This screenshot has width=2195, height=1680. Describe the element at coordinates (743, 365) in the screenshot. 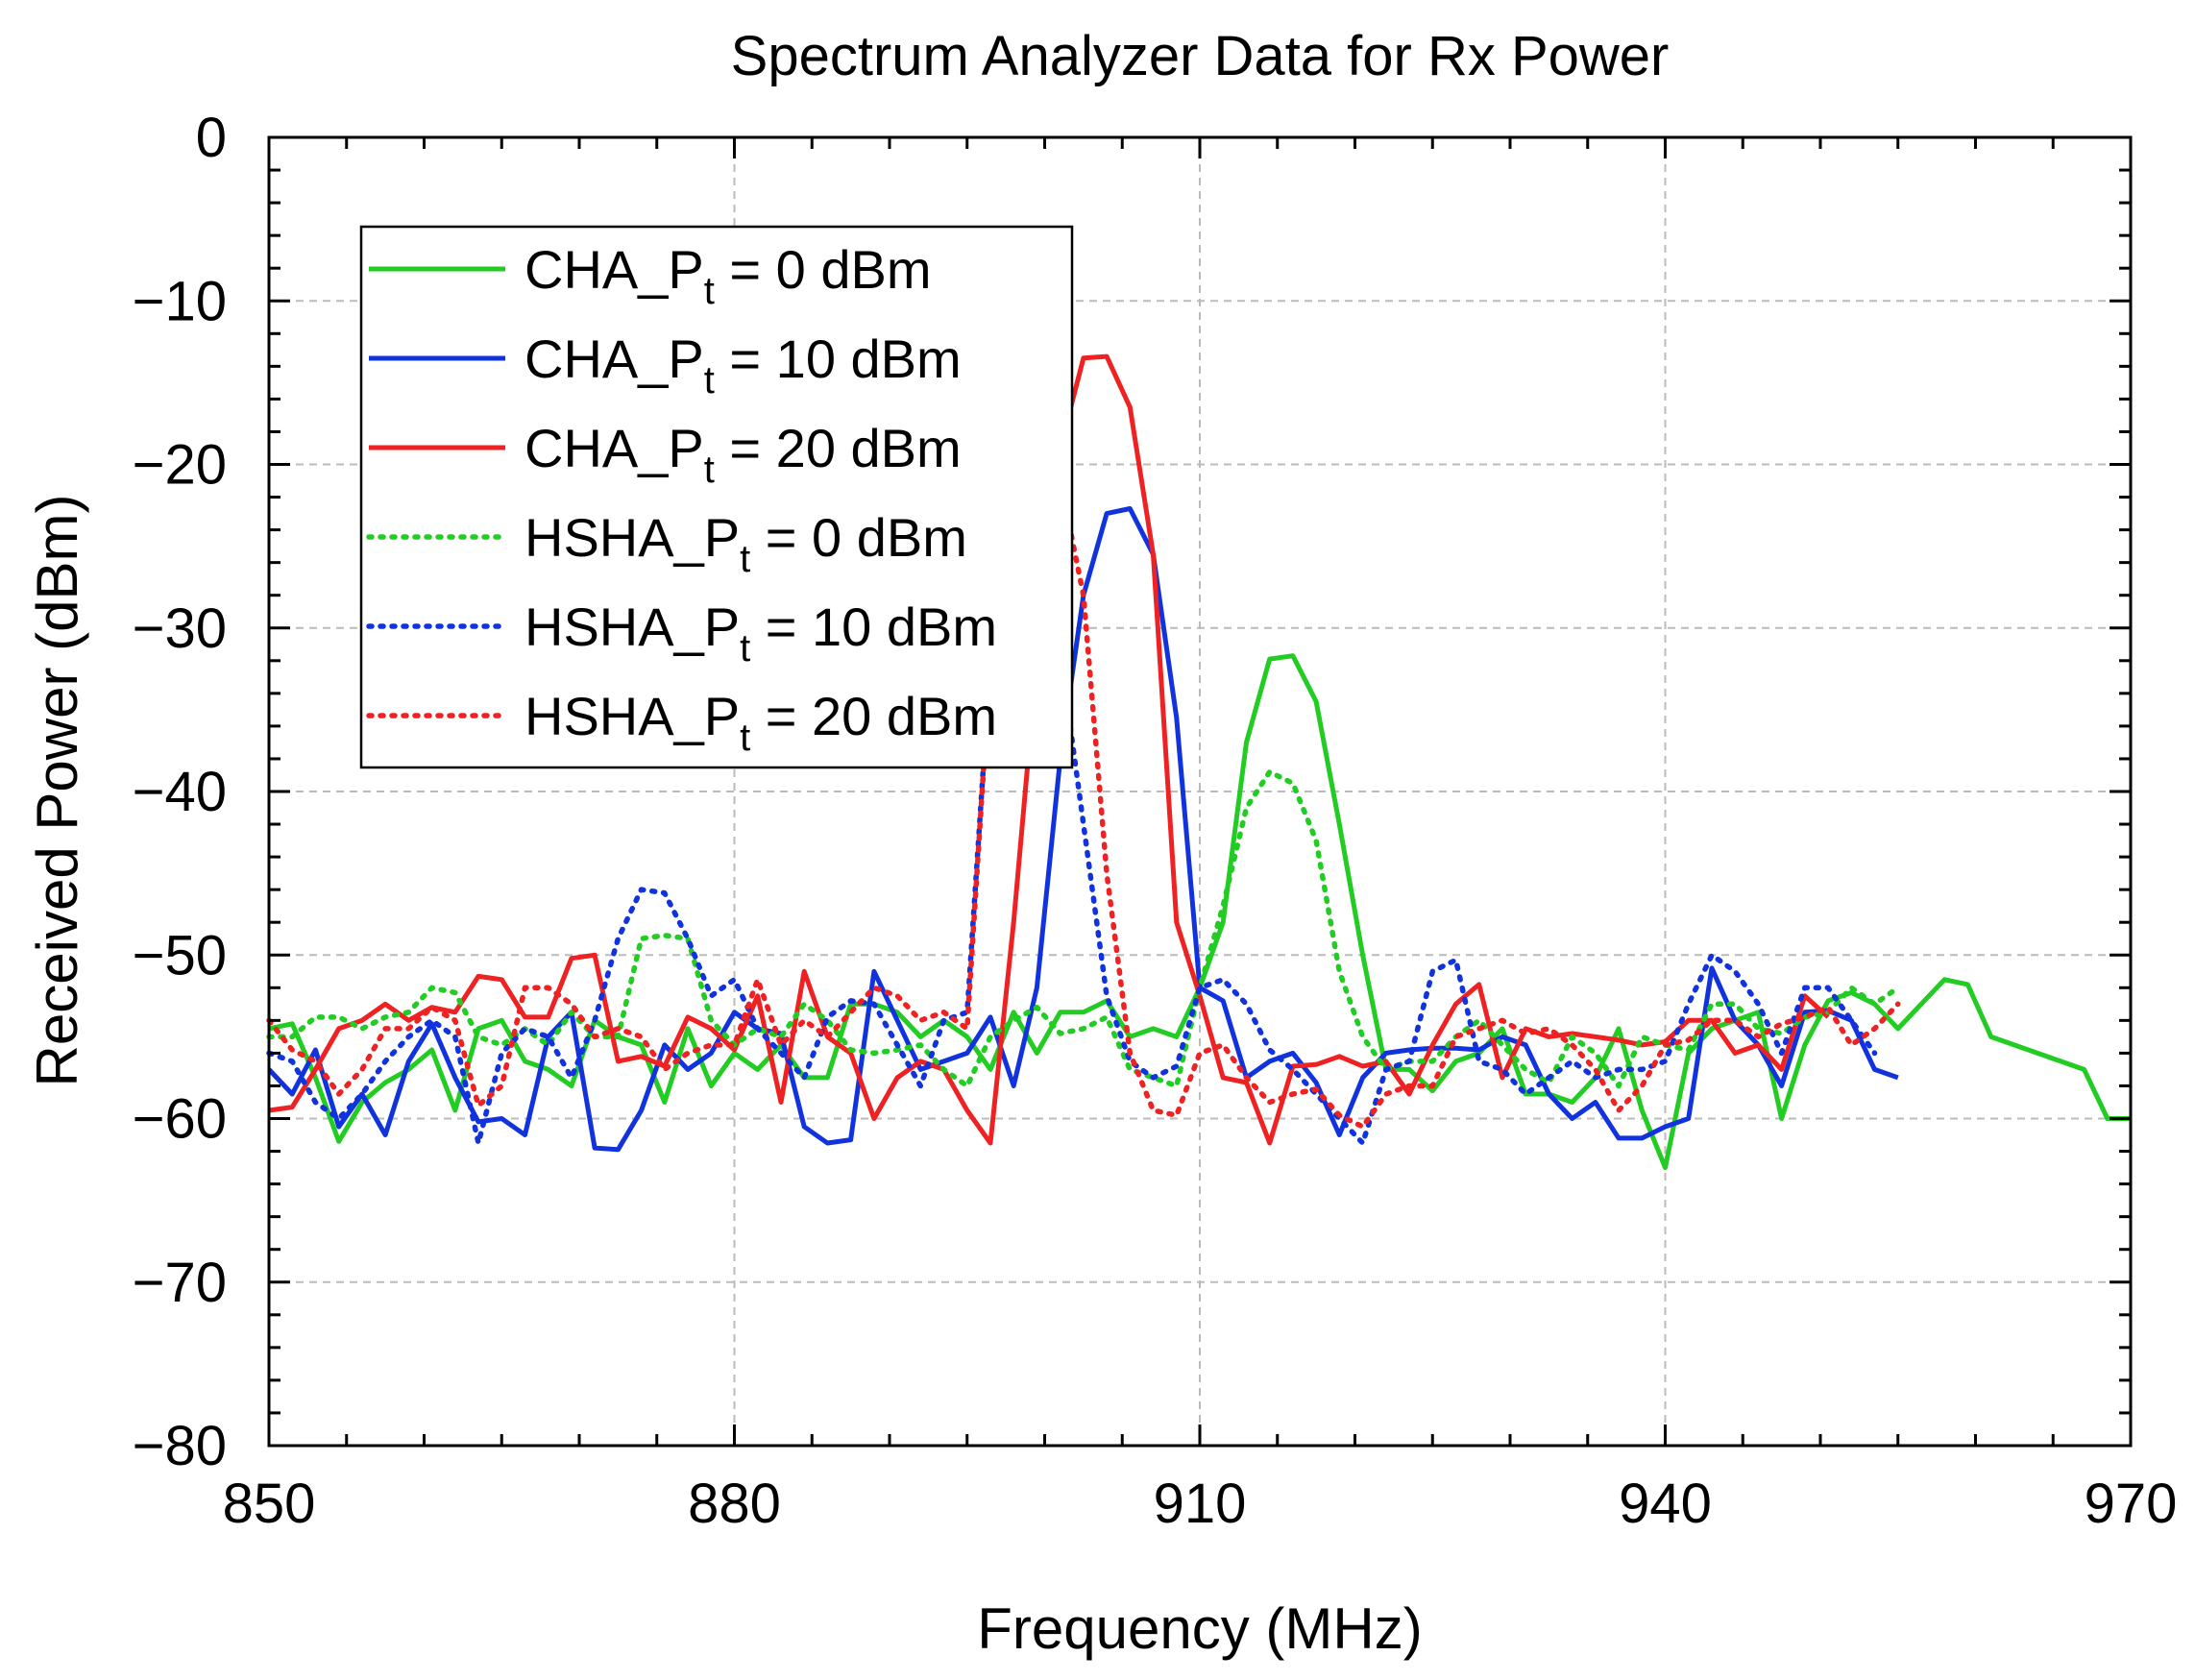

I see `legend-label-2: CHA_Pt = 10 dBm` at that location.